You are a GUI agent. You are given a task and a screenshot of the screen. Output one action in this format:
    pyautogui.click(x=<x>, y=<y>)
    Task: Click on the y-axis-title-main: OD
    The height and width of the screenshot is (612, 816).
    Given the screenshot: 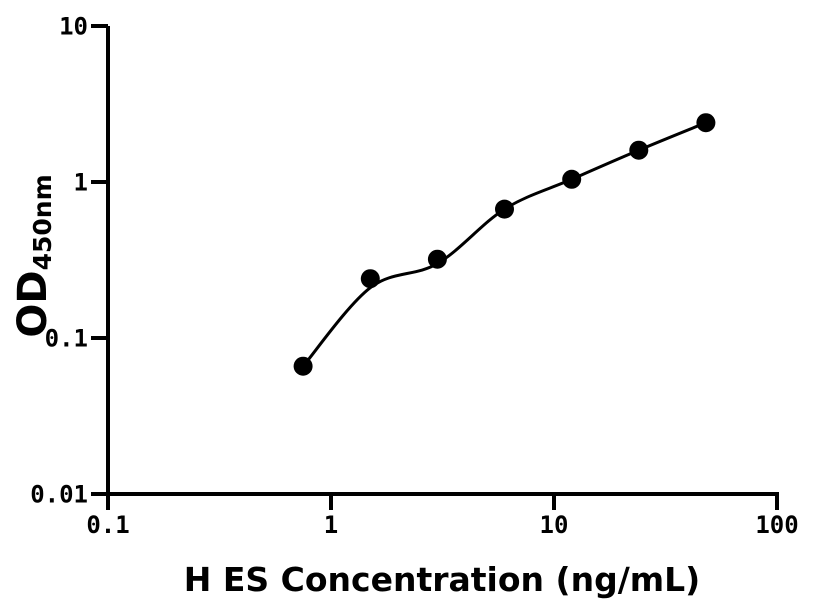 What is the action you would take?
    pyautogui.click(x=33, y=303)
    